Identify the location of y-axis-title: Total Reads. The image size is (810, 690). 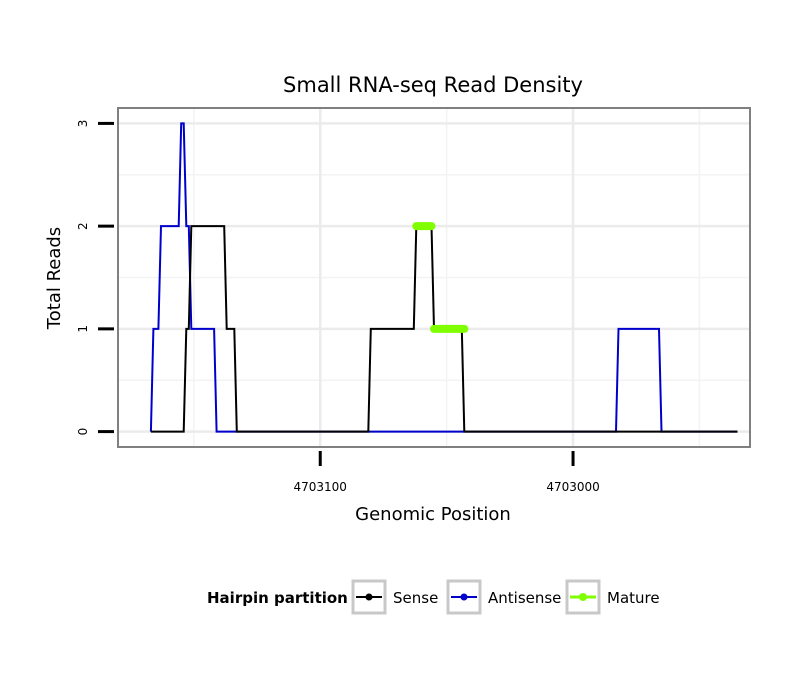
(54, 278).